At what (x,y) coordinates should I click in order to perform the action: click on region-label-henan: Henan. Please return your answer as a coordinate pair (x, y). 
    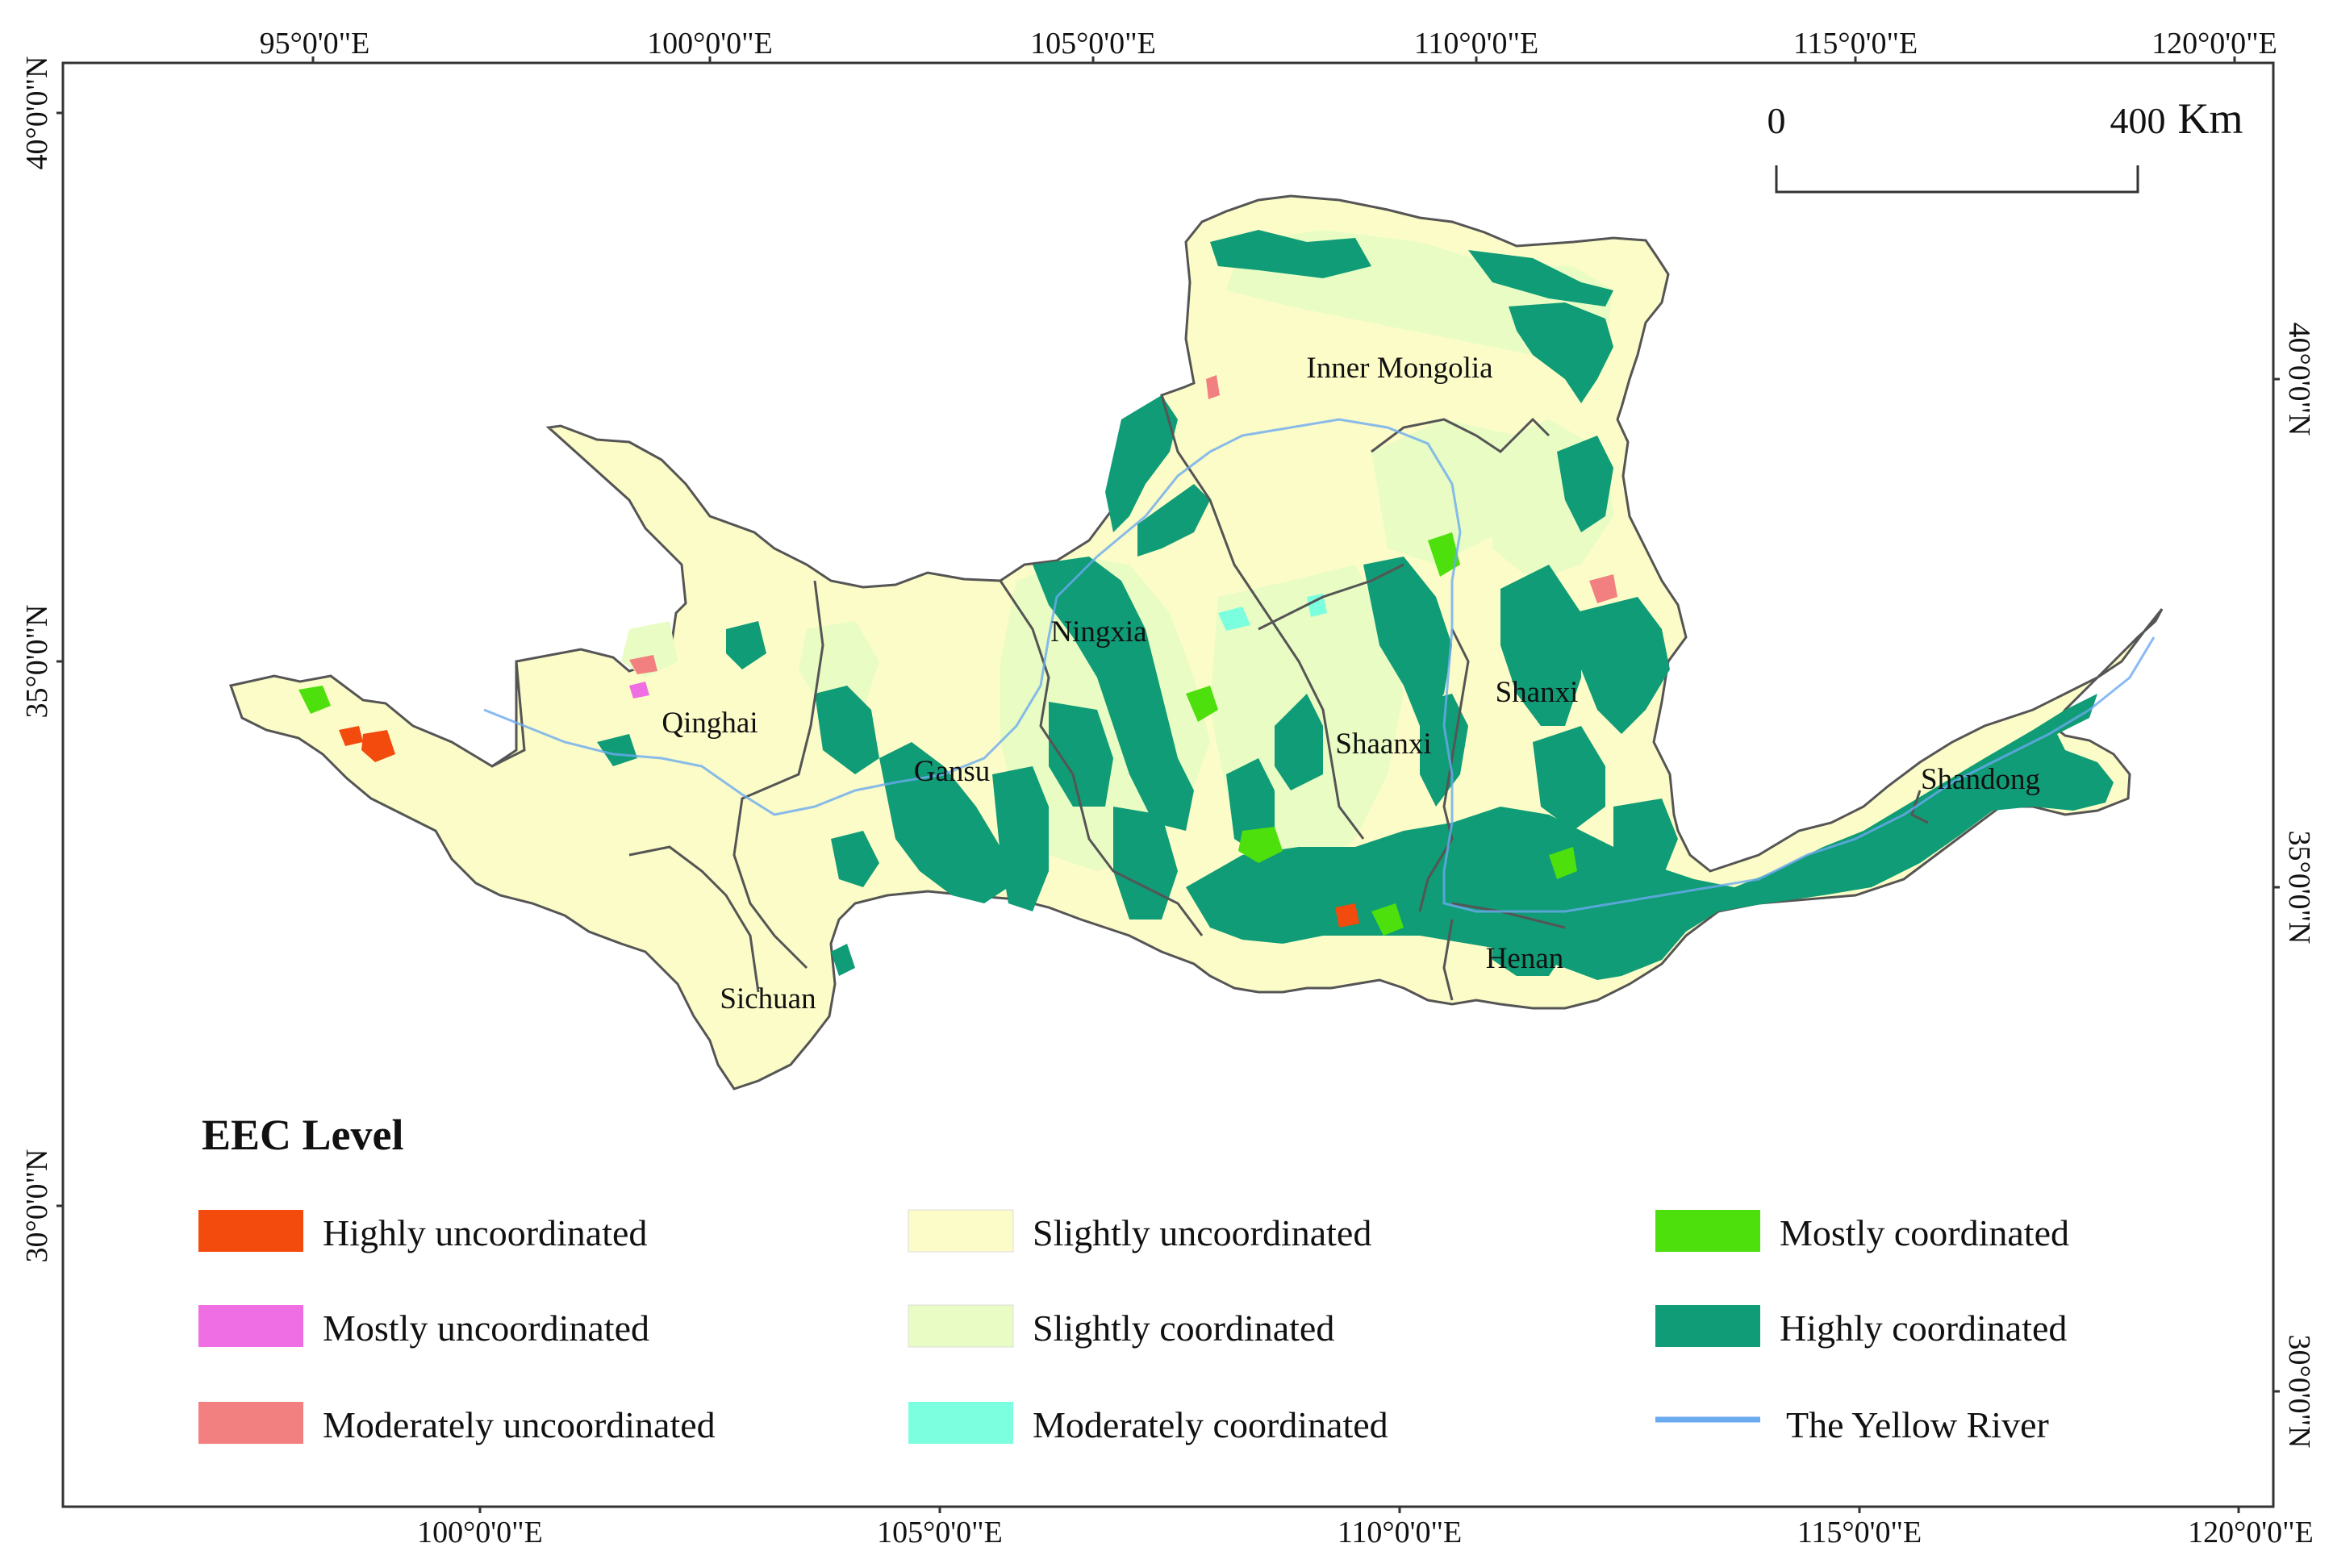
    Looking at the image, I should click on (1525, 959).